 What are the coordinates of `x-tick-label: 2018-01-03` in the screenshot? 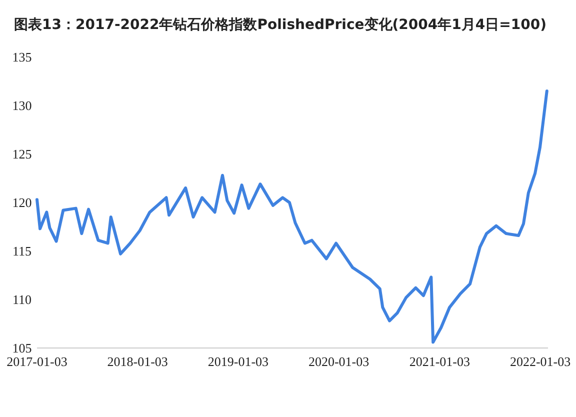 It's located at (137, 361).